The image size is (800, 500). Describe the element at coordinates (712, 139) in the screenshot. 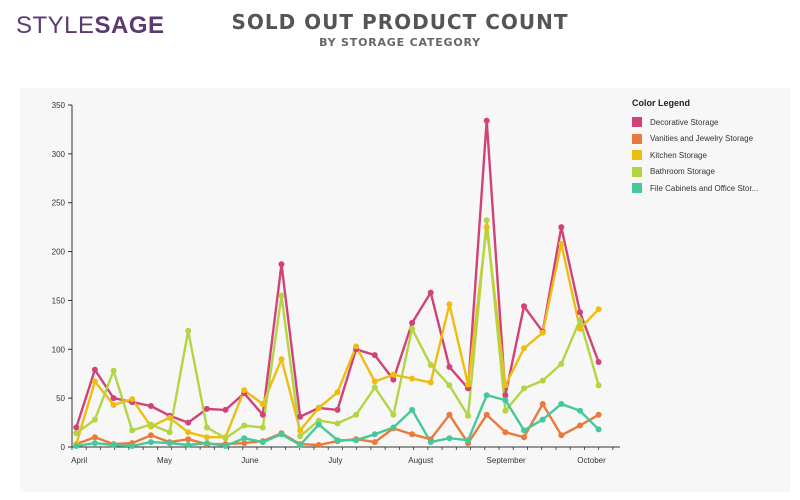

I see `legend-item-vanities: Vanities and Jewelry Storage` at that location.